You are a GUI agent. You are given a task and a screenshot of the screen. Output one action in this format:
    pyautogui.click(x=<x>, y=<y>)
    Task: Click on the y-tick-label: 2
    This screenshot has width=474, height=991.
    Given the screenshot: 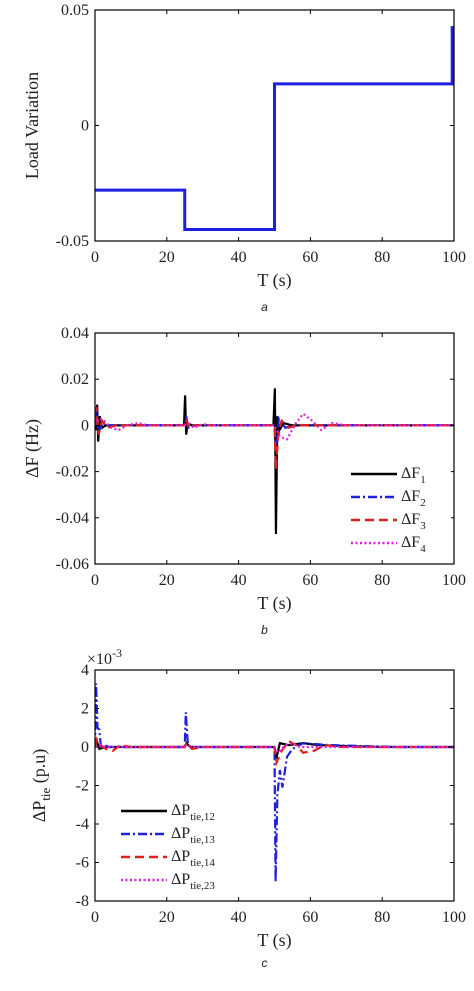 What is the action you would take?
    pyautogui.click(x=85, y=709)
    